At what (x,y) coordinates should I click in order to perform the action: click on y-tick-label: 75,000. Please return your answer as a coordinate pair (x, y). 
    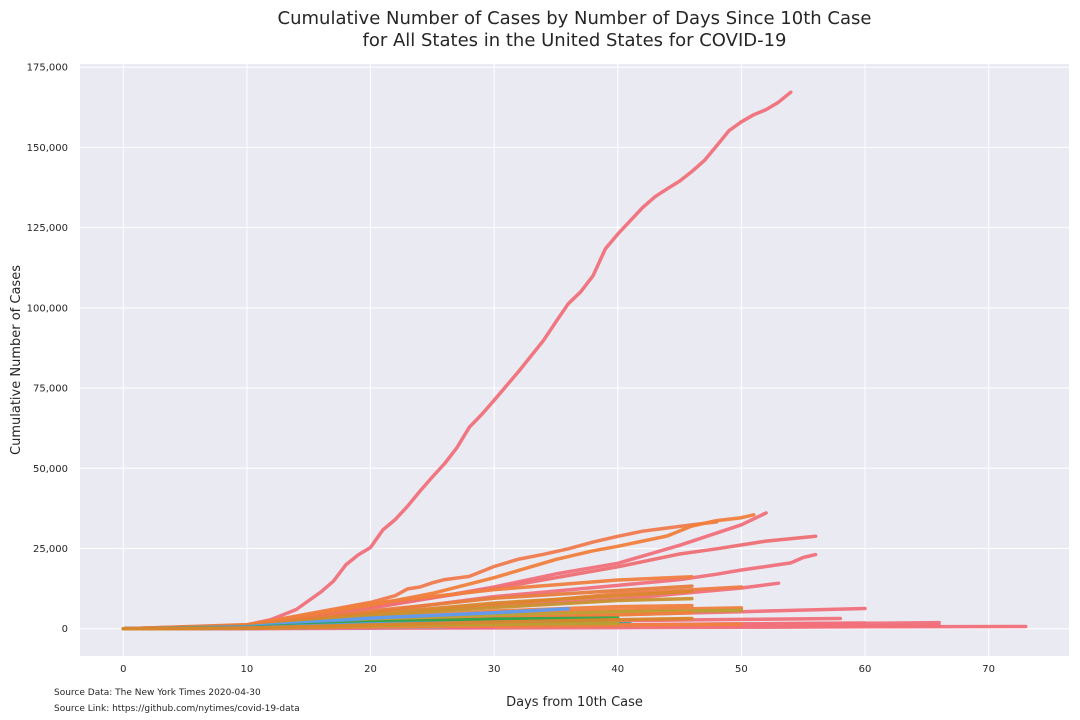
    Looking at the image, I should click on (50, 389).